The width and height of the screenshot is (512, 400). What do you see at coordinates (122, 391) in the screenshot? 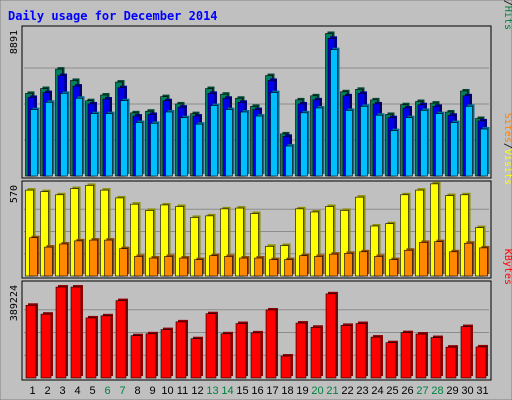
I see `x-tick-7: 7` at bounding box center [122, 391].